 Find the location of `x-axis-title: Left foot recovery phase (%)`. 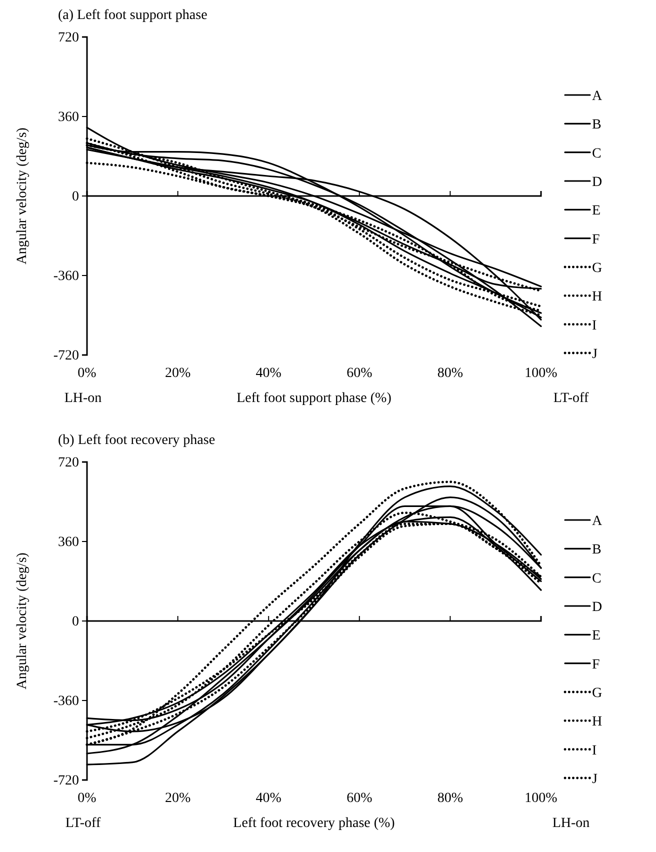

x-axis-title: Left foot recovery phase (%) is located at coordinates (314, 823).